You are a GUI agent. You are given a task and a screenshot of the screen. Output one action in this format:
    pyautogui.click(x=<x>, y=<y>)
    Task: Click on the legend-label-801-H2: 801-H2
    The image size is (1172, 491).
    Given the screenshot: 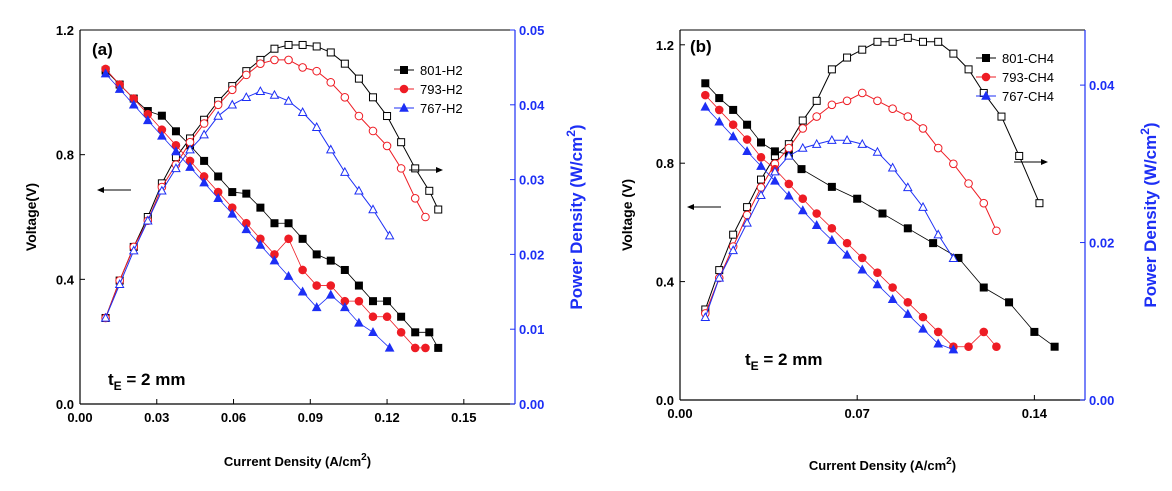 What is the action you would take?
    pyautogui.click(x=441, y=70)
    